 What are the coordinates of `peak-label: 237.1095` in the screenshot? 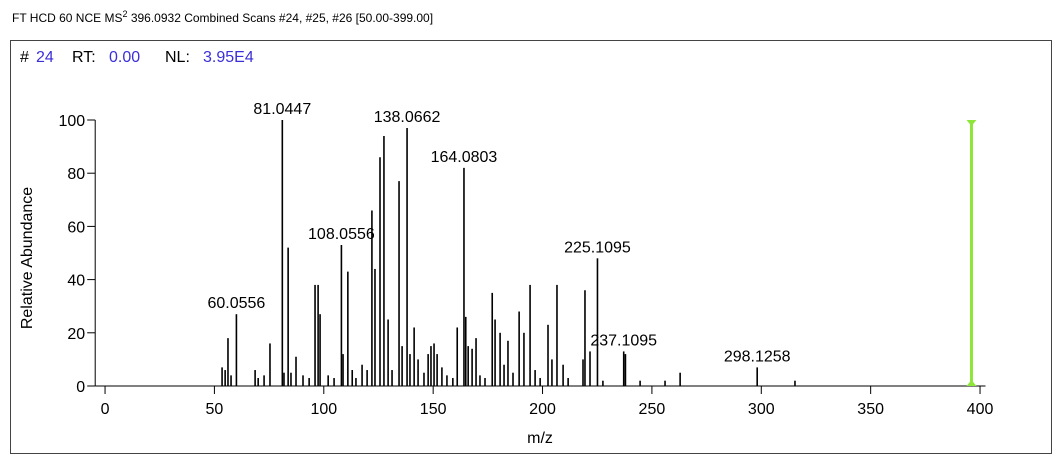 It's located at (623, 340).